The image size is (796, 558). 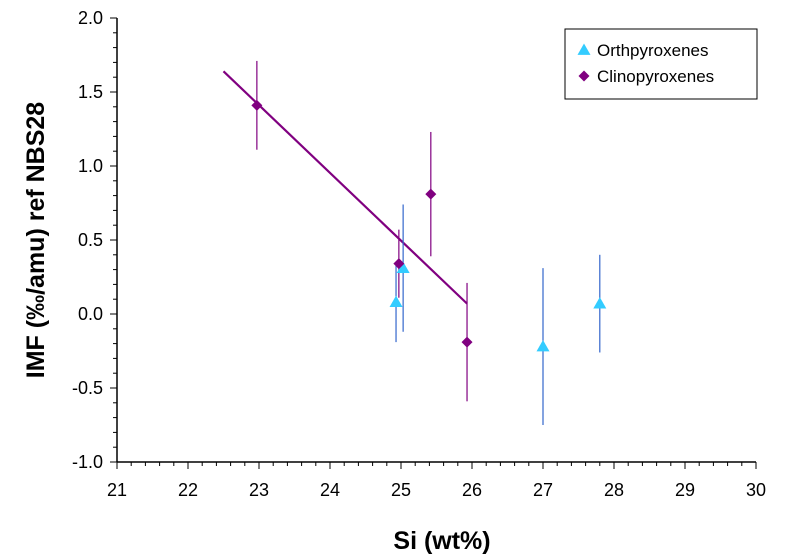 What do you see at coordinates (401, 490) in the screenshot?
I see `x-tick-label: 25` at bounding box center [401, 490].